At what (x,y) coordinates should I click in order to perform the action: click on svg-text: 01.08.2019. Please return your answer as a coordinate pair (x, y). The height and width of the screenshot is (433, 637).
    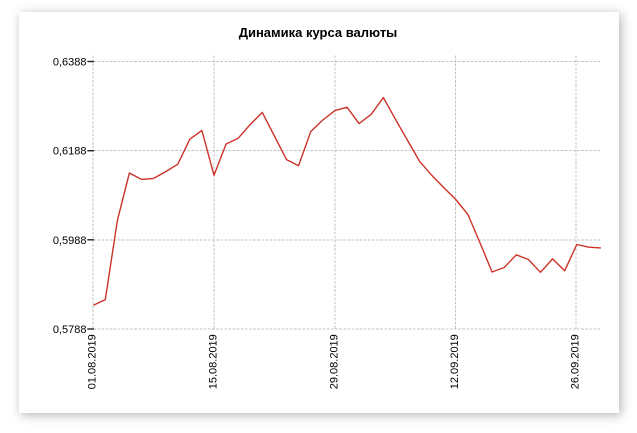
    Looking at the image, I should click on (93, 361).